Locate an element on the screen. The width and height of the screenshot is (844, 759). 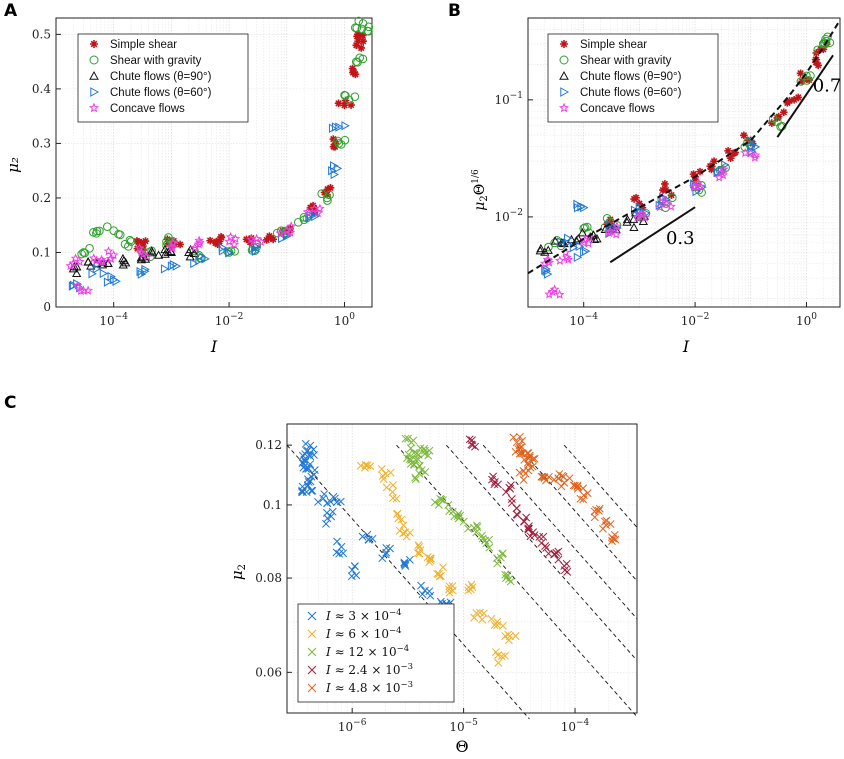
legend-label: Concave flows is located at coordinates (617, 109).